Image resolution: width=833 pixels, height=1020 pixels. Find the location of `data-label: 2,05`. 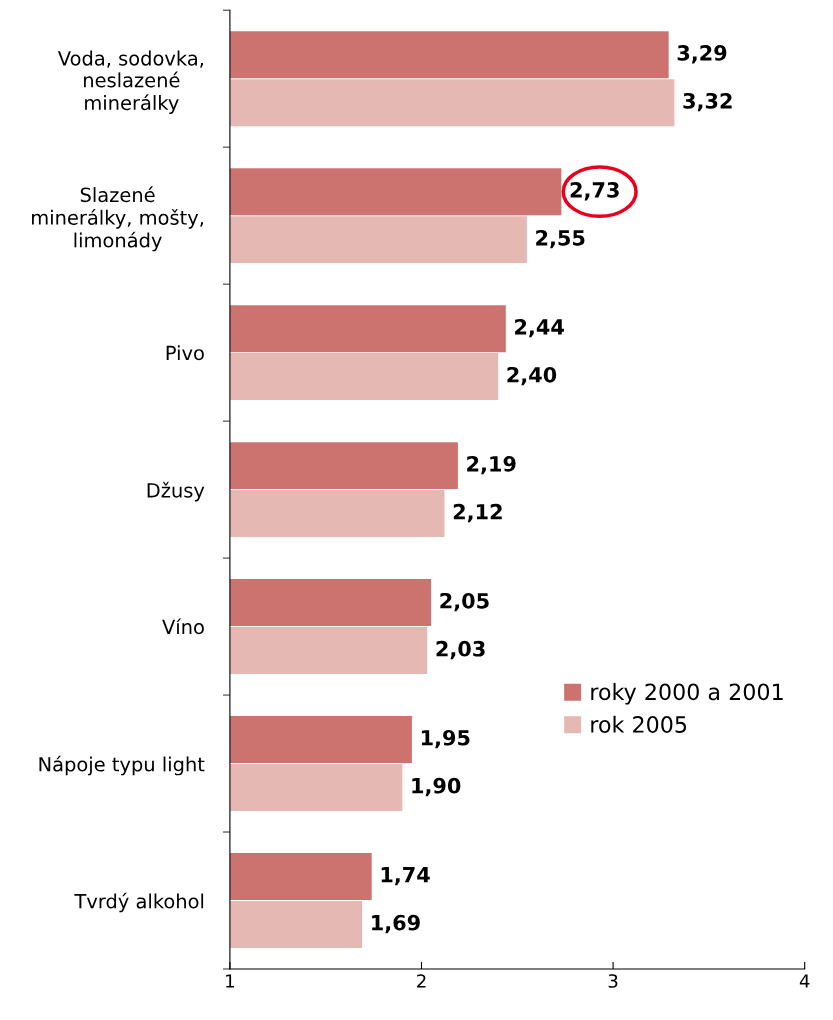

data-label: 2,05 is located at coordinates (464, 602).